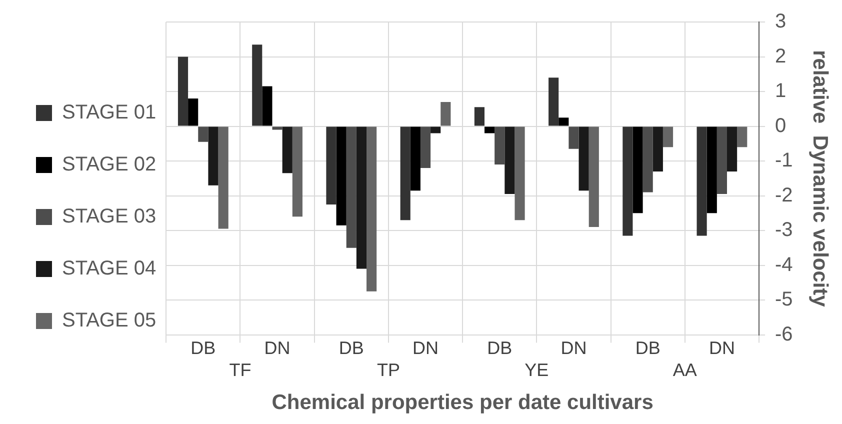  Describe the element at coordinates (463, 402) in the screenshot. I see `x-axis-title: Chemical properties per date cultivars` at that location.